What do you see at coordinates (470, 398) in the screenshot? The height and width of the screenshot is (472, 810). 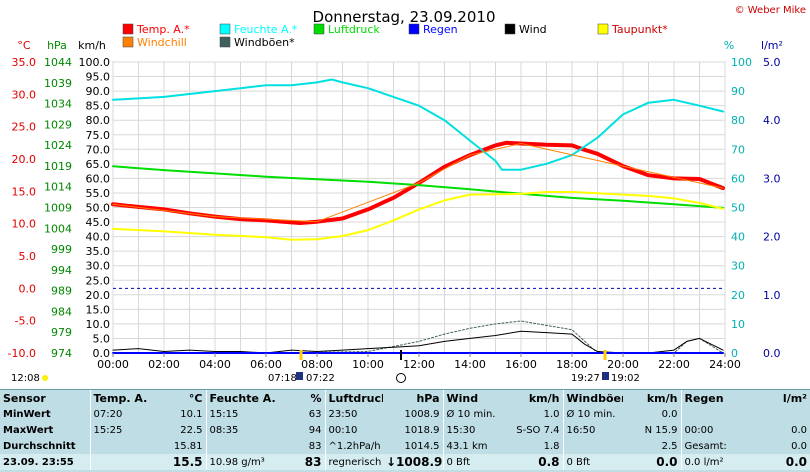 I see `stats-header-cell: Wind` at bounding box center [470, 398].